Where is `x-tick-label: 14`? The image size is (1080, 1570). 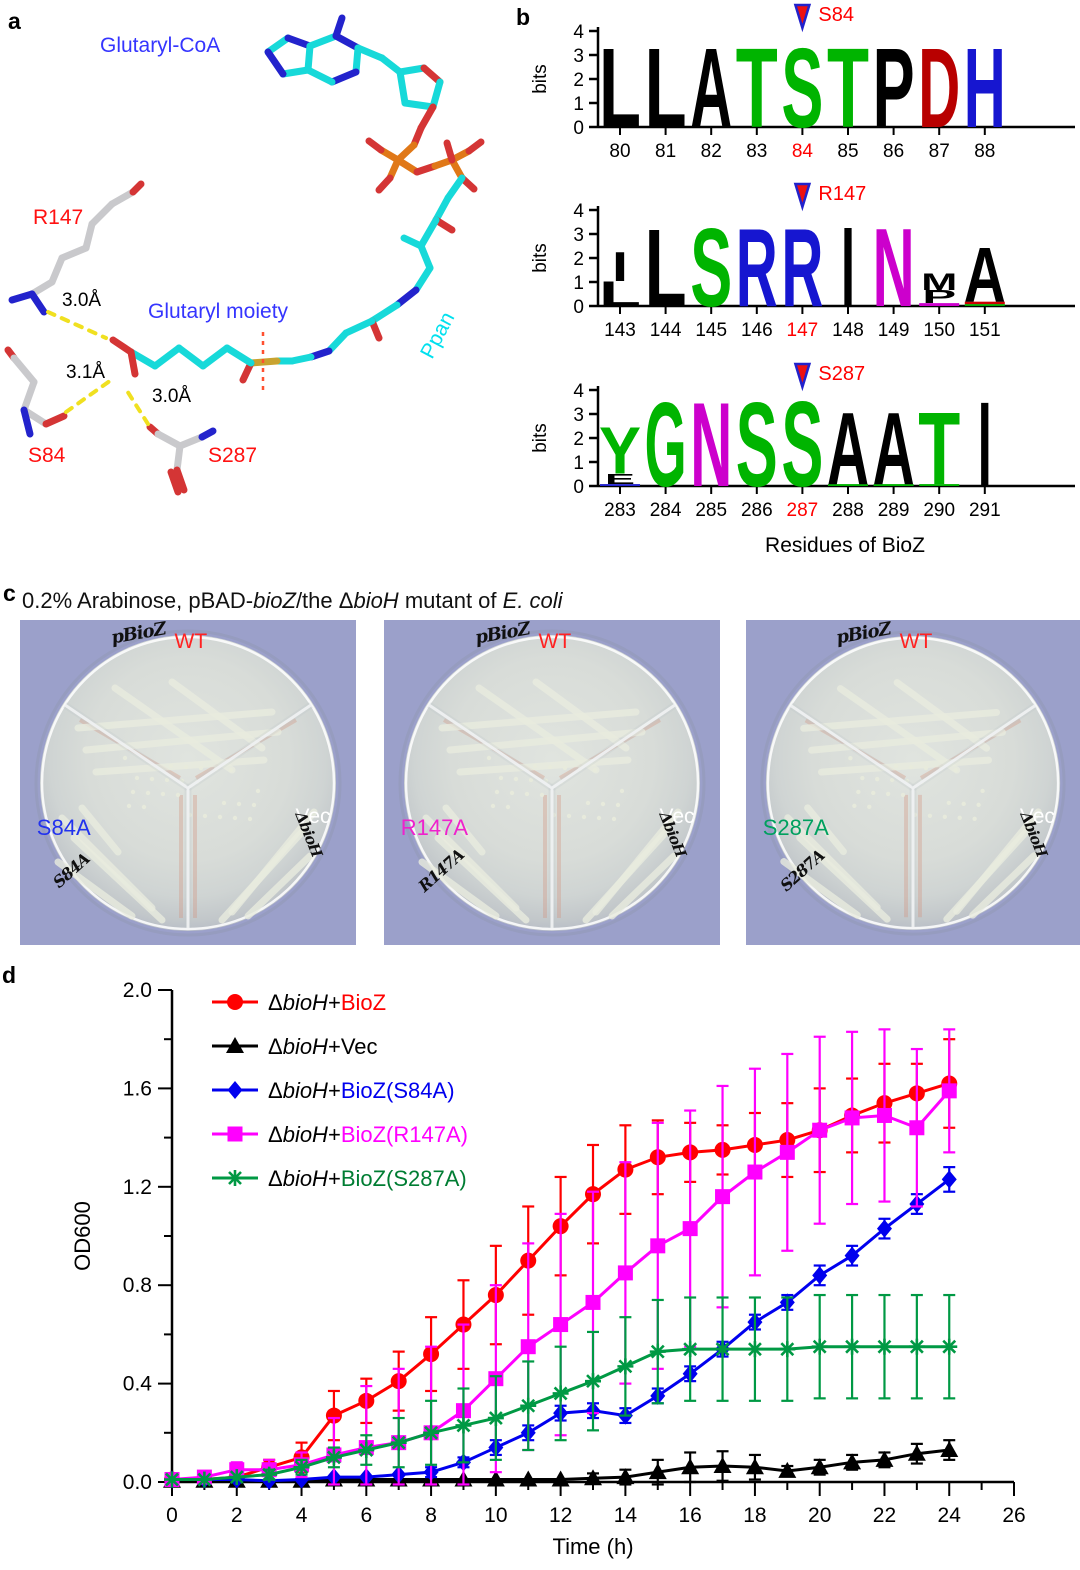 x-tick-label: 14 is located at coordinates (626, 1515).